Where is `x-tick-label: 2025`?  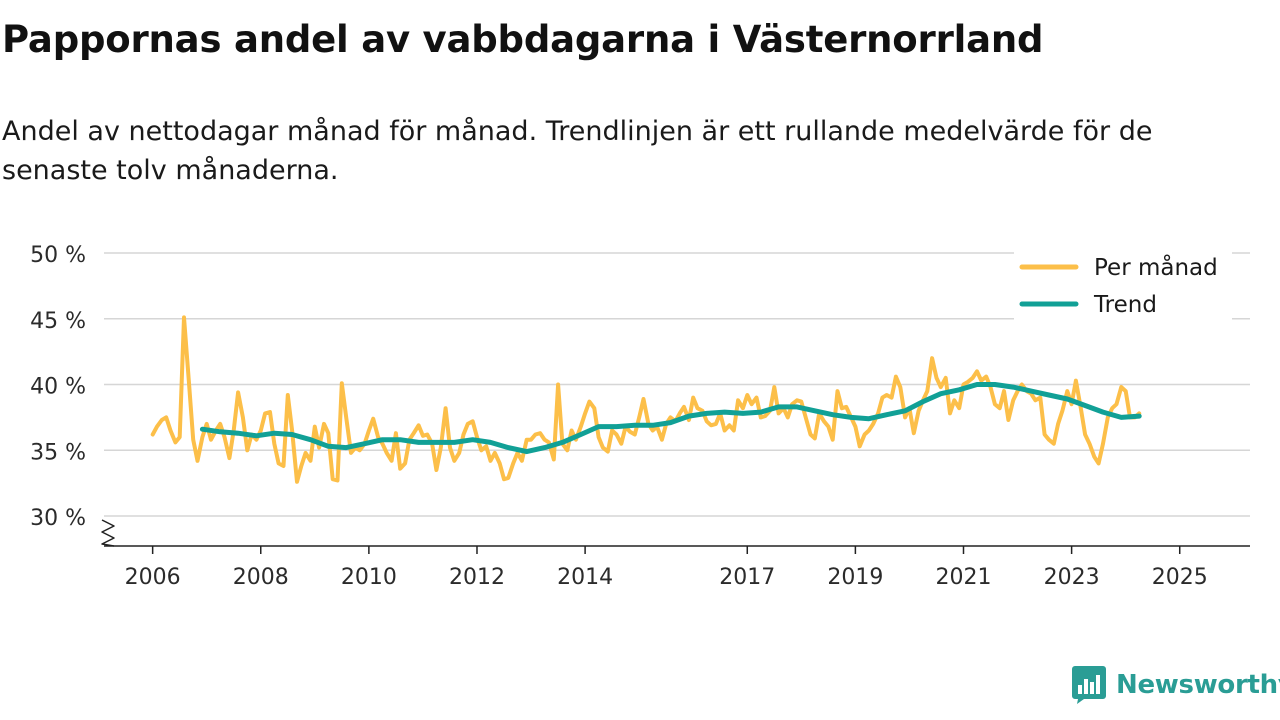 x-tick-label: 2025 is located at coordinates (1180, 577).